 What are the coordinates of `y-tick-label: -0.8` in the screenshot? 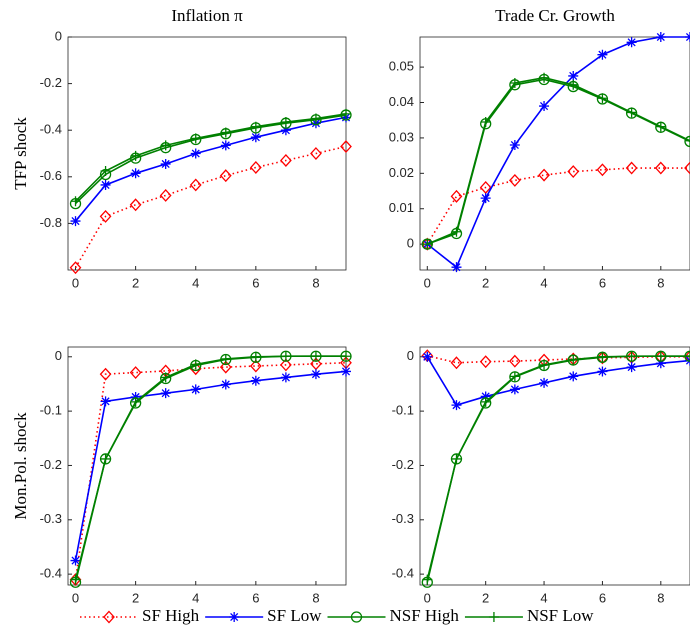 It's located at (51, 222).